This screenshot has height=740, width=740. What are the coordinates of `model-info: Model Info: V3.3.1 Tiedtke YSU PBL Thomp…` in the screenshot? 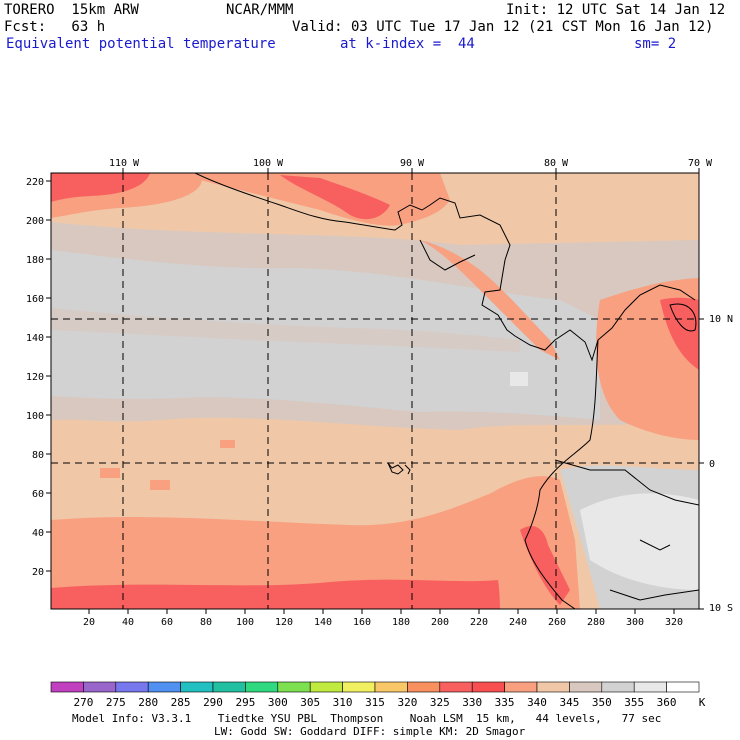 It's located at (367, 718).